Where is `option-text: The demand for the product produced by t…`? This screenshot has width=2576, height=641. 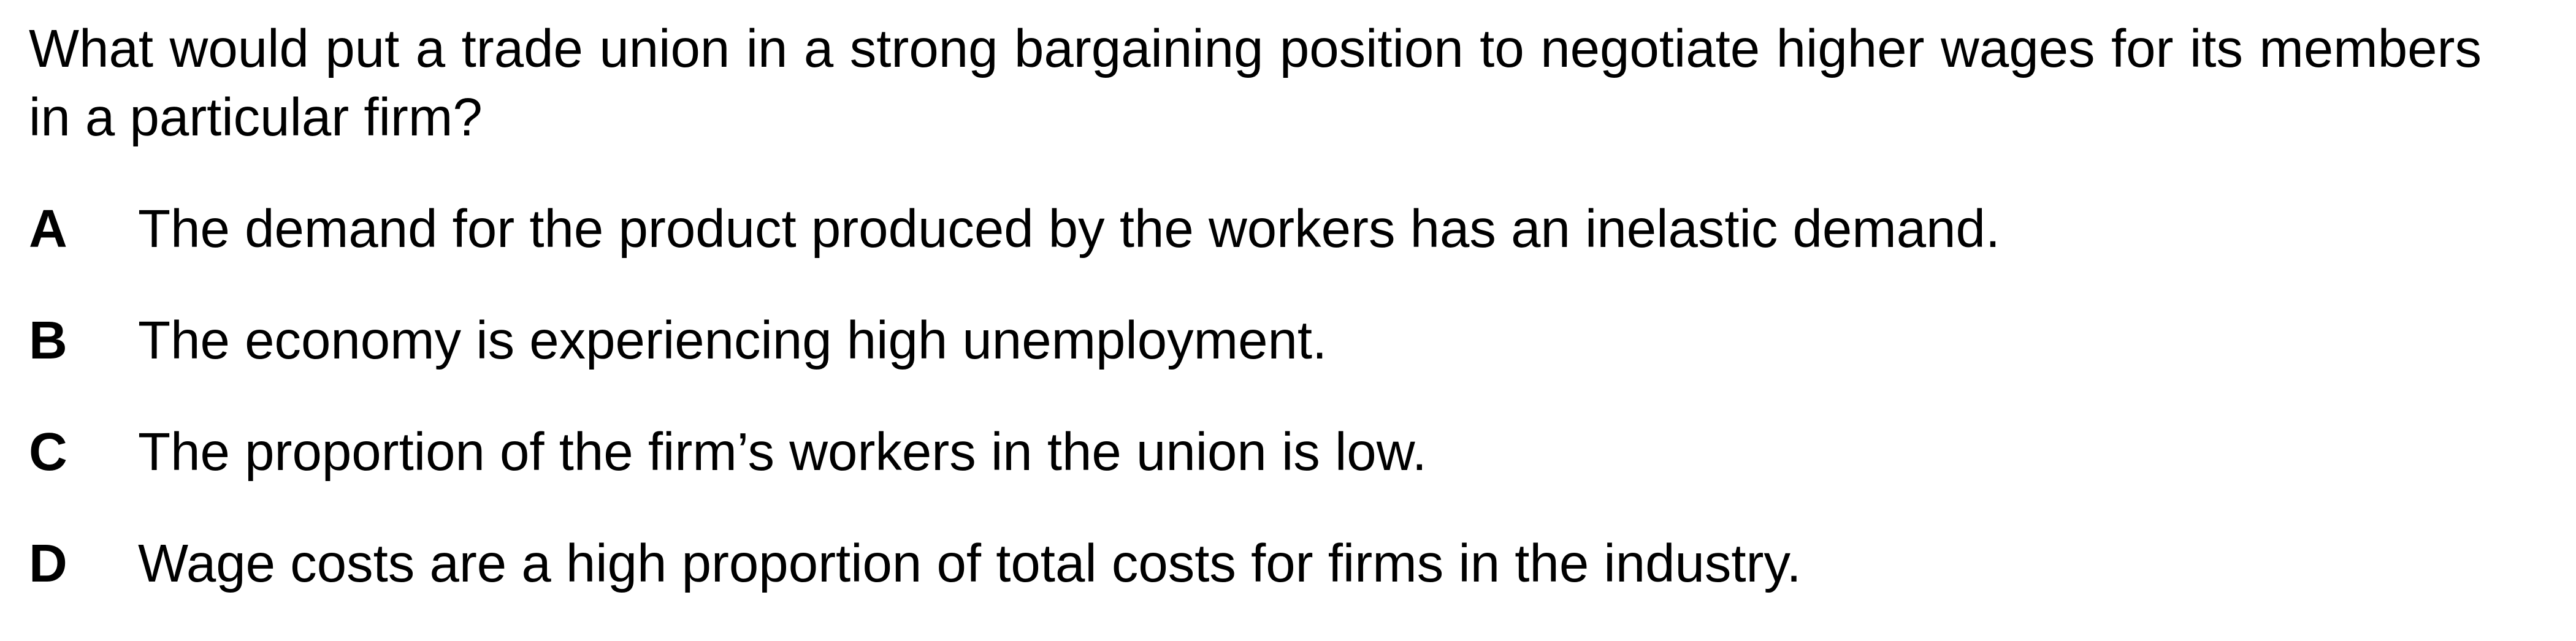 option-text: The demand for the product produced by t… is located at coordinates (1069, 229).